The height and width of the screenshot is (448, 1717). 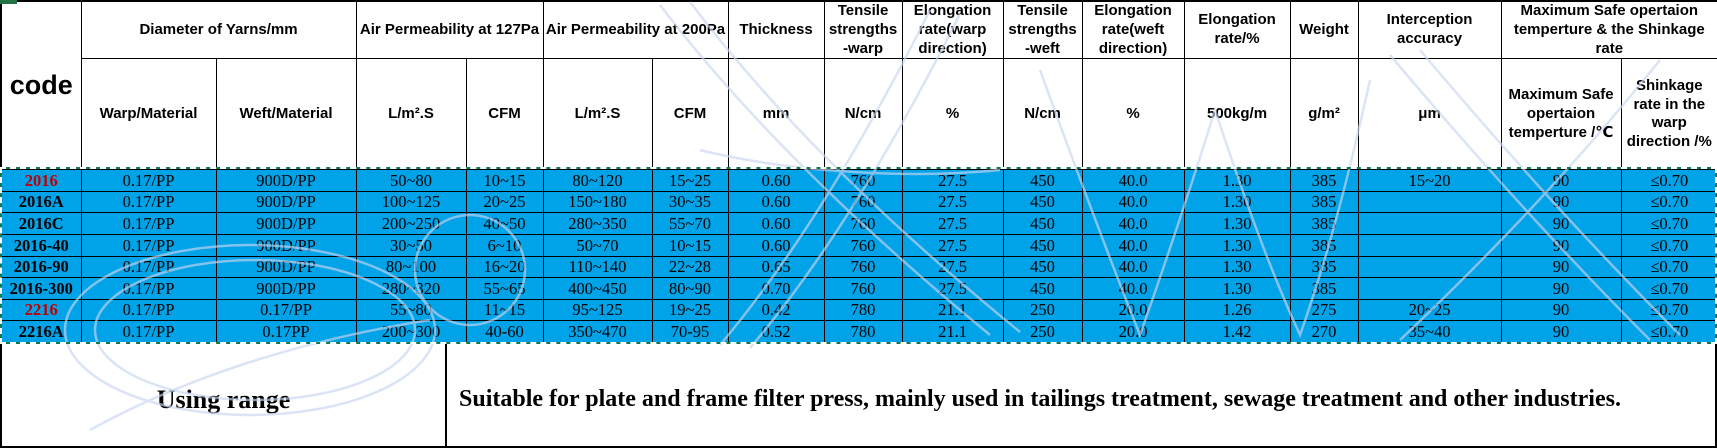 I want to click on table-cell: 270, so click(x=1324, y=331).